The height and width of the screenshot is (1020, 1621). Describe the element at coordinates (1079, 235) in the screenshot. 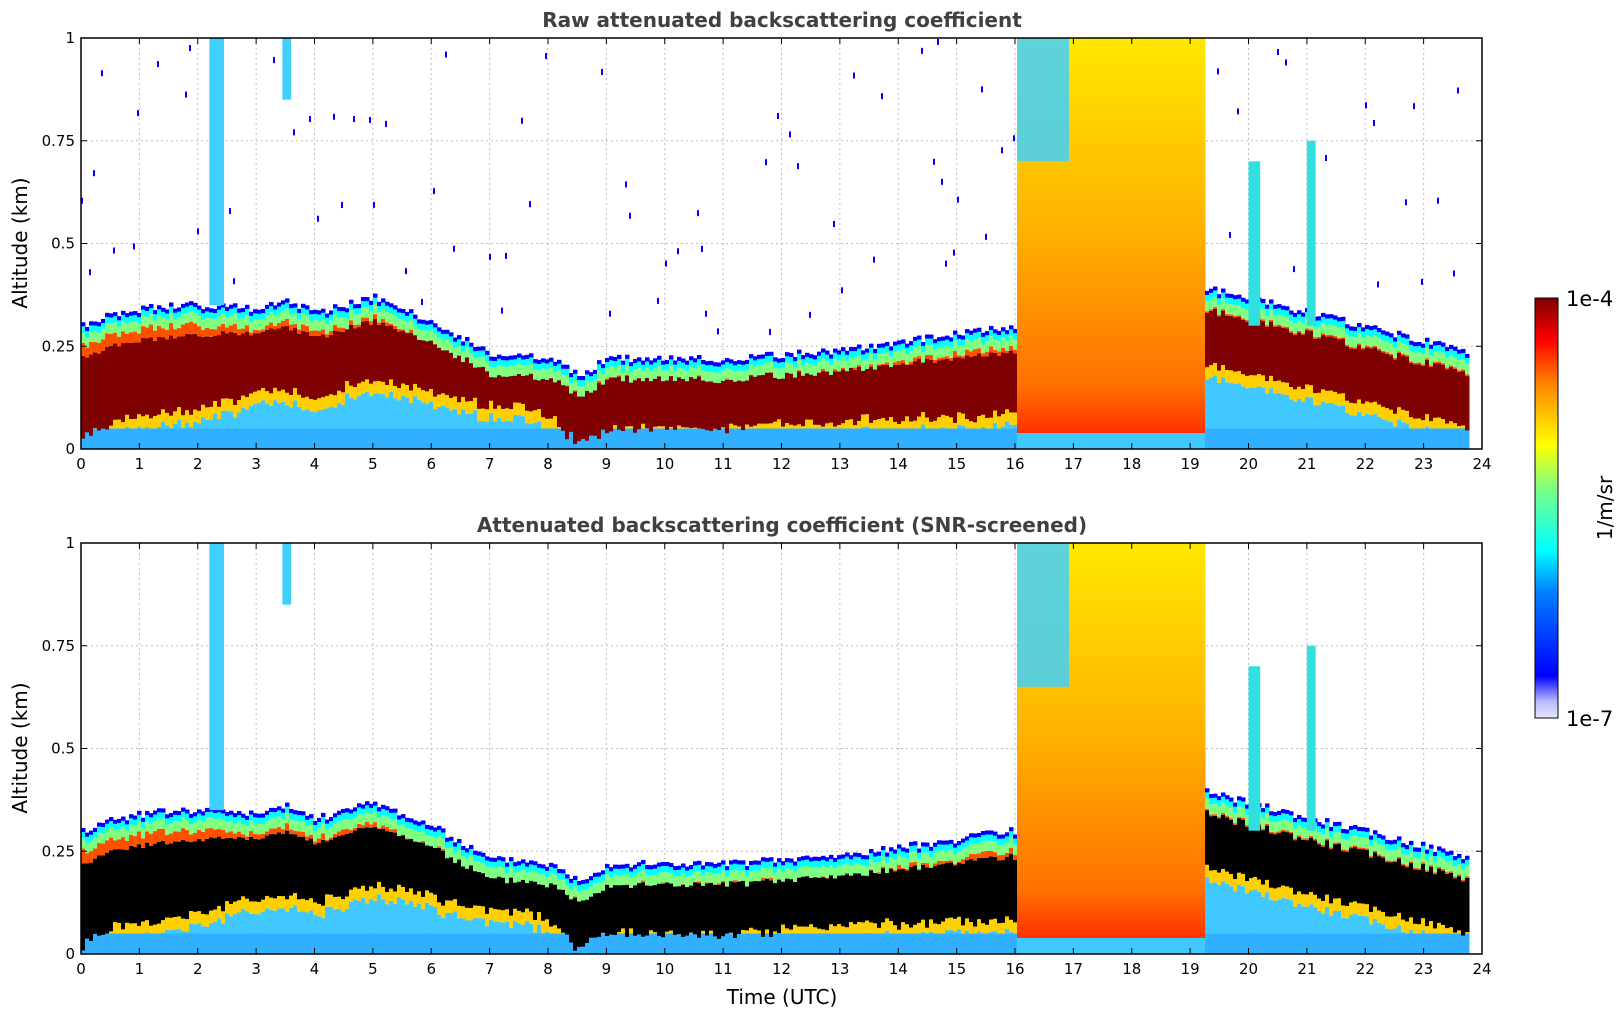

I see `panel-raw-cloud-column` at that location.